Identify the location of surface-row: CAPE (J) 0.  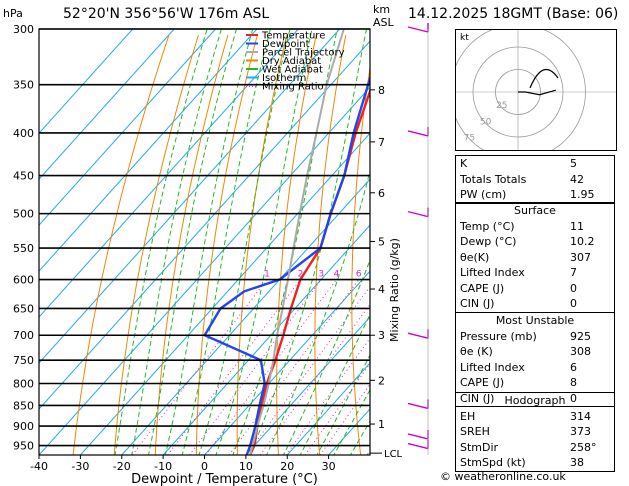
(518, 288).